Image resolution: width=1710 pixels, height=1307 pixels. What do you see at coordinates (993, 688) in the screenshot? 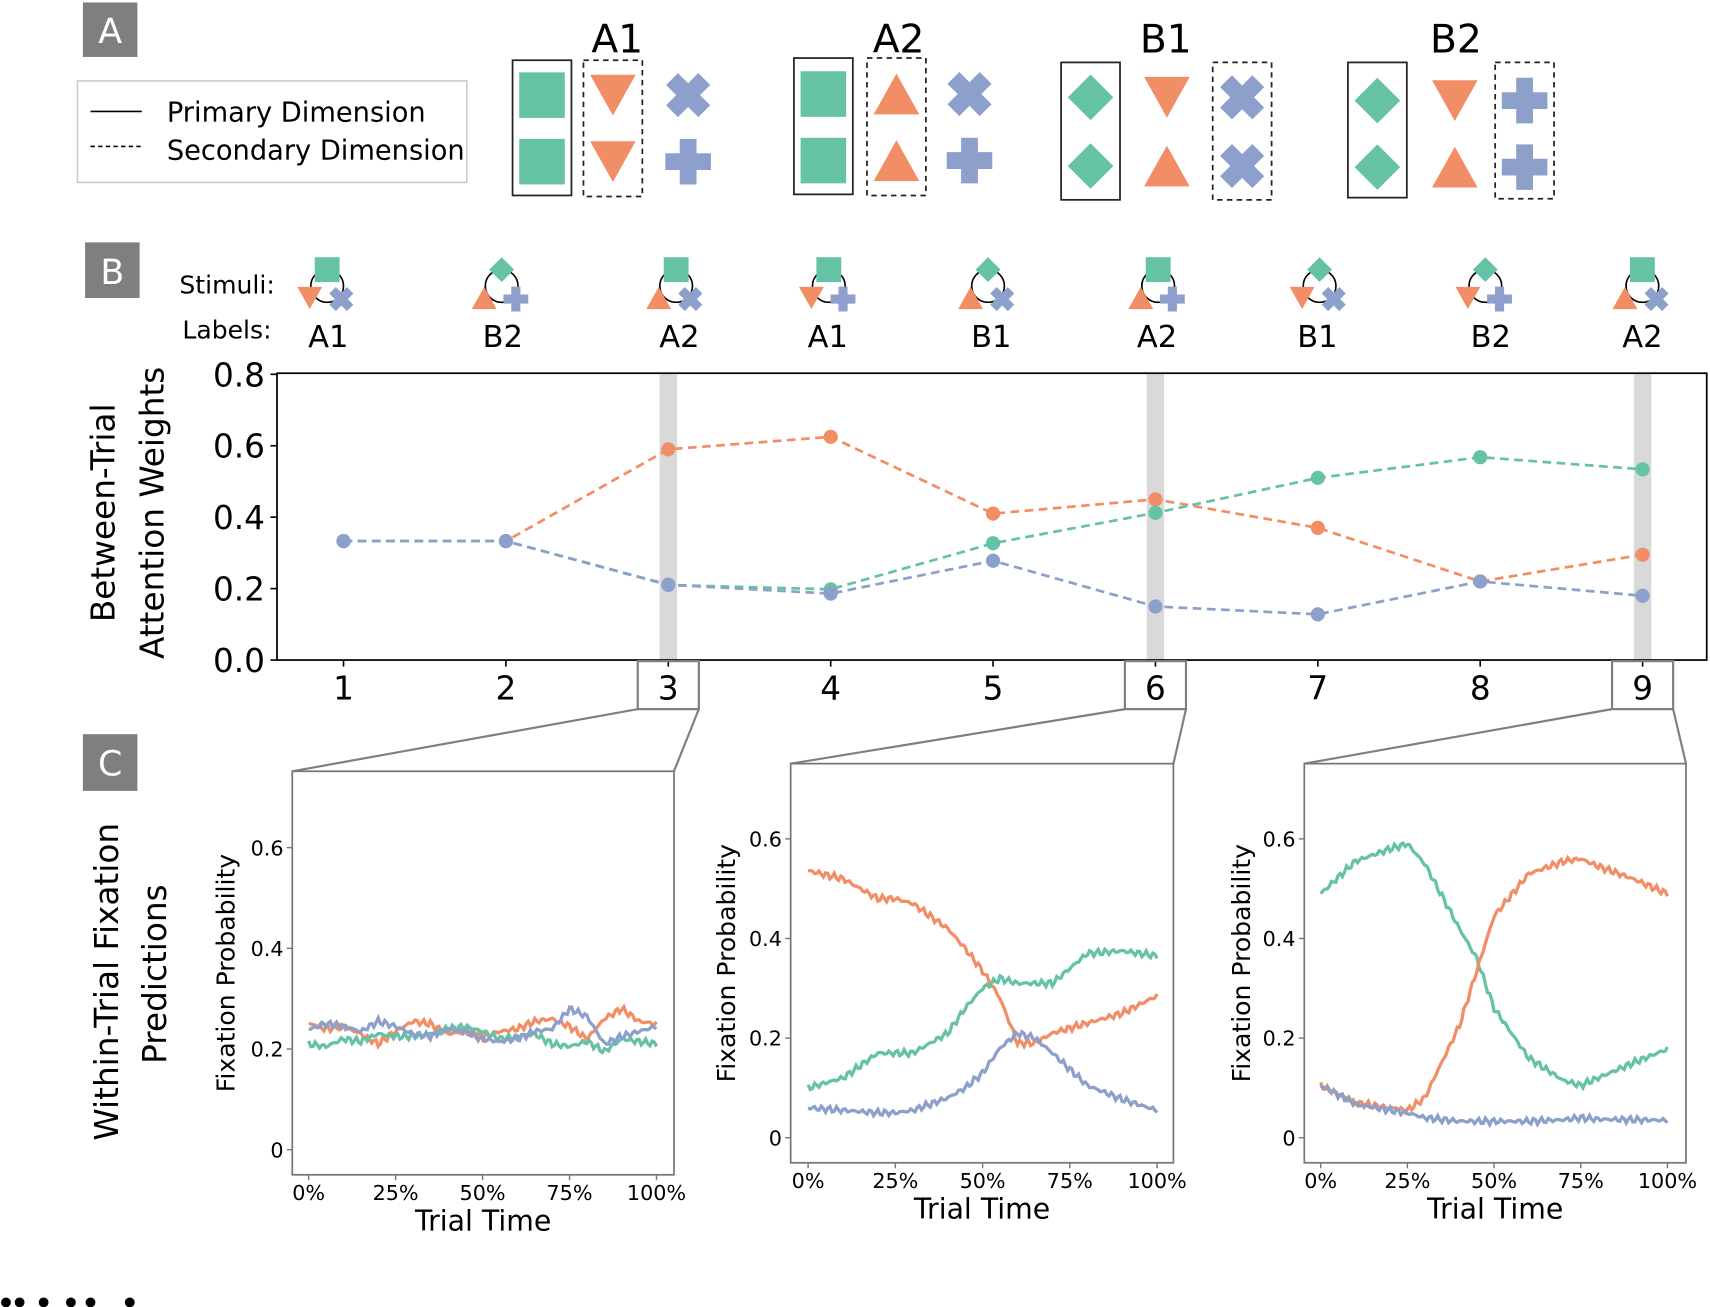
I see `x-tick-label: 5` at bounding box center [993, 688].